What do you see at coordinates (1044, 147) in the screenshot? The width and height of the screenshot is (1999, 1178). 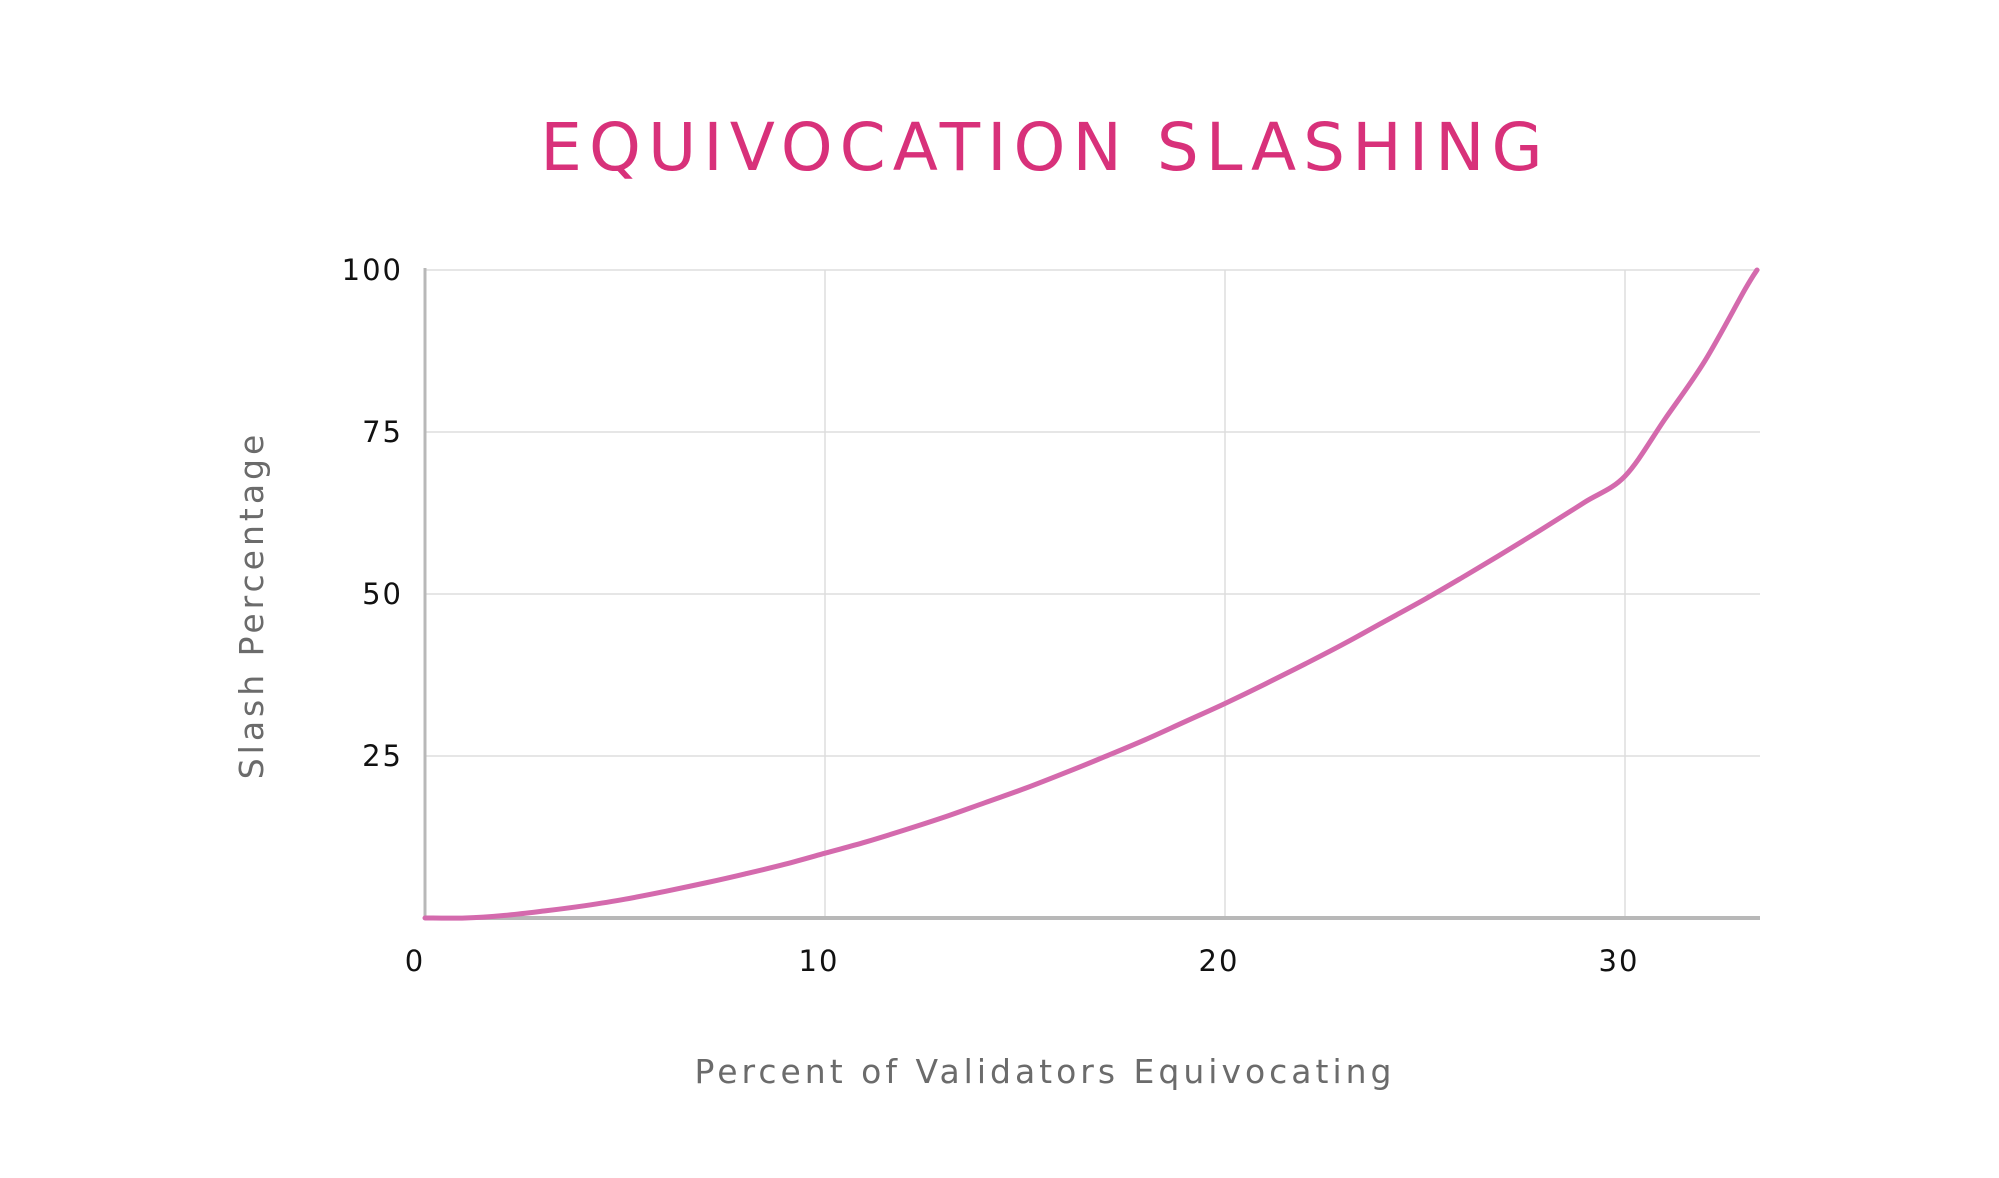 I see `chart-title: EQUIVOCATION SLASHING` at bounding box center [1044, 147].